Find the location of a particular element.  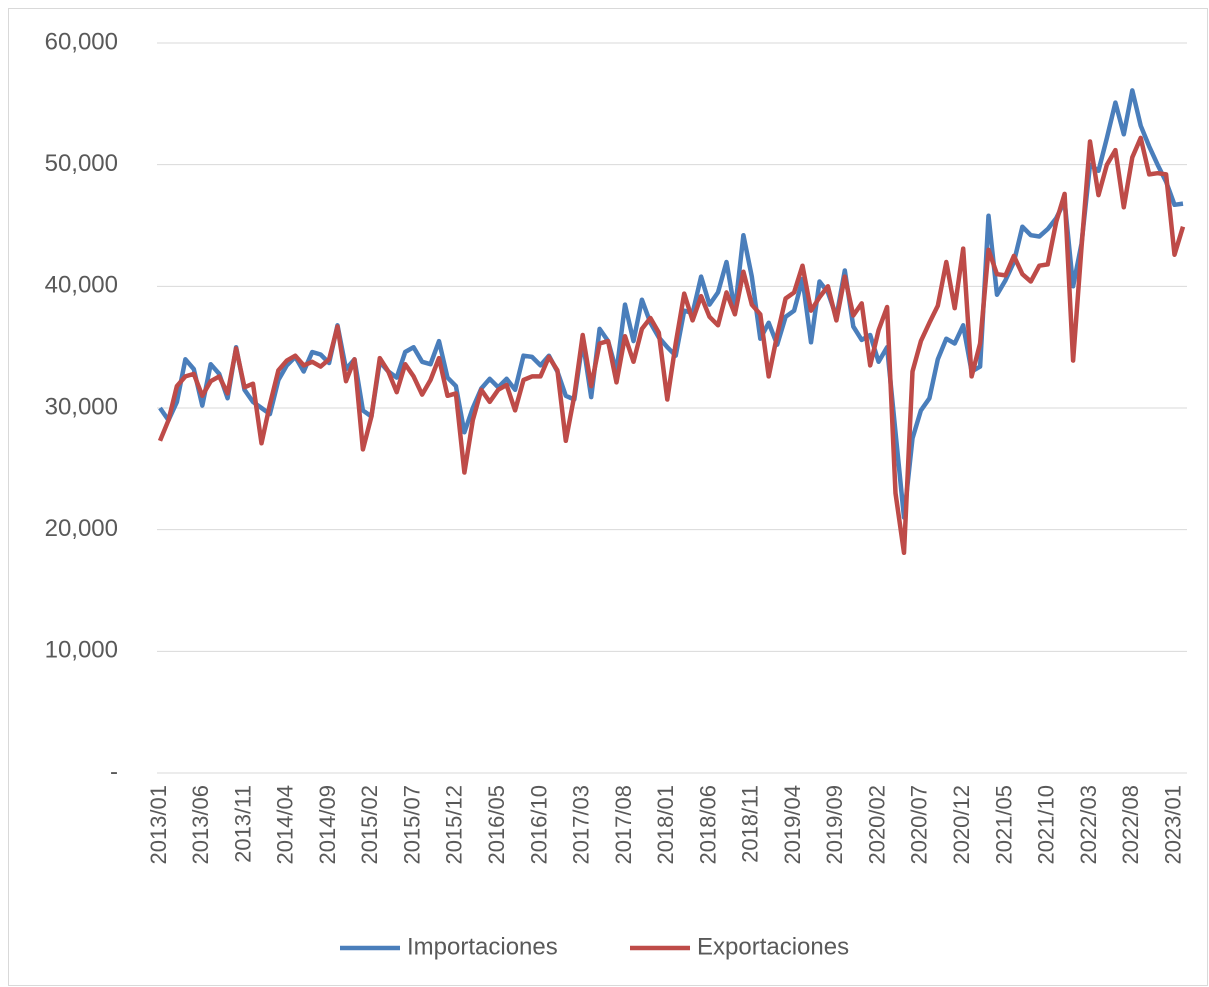

y-tick-label: - is located at coordinates (114, 771).